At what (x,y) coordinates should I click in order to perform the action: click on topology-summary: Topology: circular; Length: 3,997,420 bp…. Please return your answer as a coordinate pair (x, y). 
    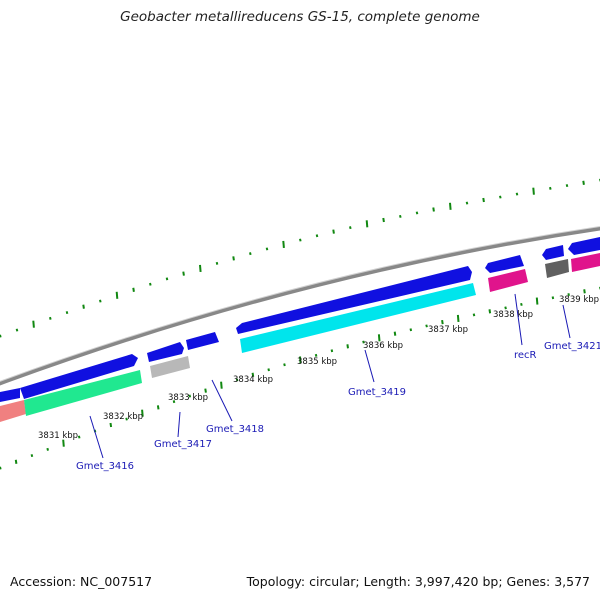
    Looking at the image, I should click on (418, 581).